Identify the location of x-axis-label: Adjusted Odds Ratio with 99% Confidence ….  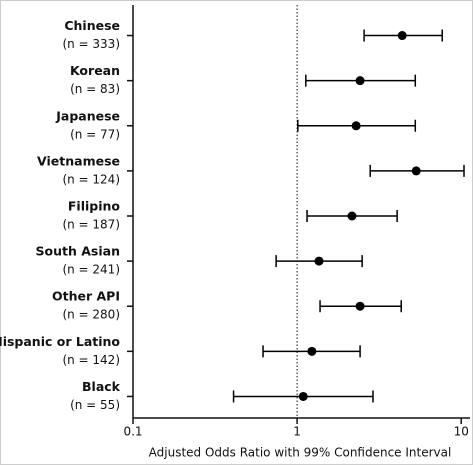
(300, 453).